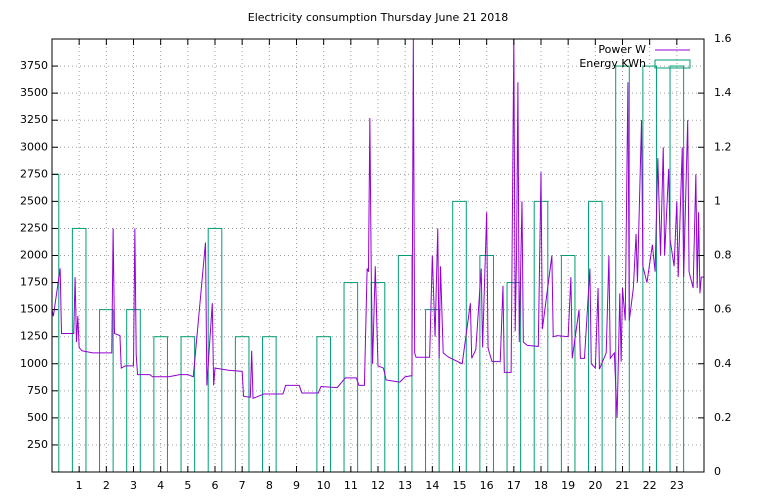 The height and width of the screenshot is (504, 768). I want to click on x-tick-label: 23, so click(677, 485).